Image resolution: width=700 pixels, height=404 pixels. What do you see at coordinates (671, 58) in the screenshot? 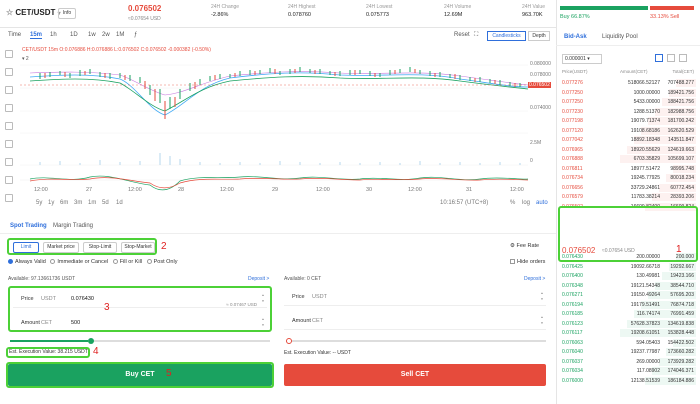
I see `view-bids-icon` at bounding box center [671, 58].